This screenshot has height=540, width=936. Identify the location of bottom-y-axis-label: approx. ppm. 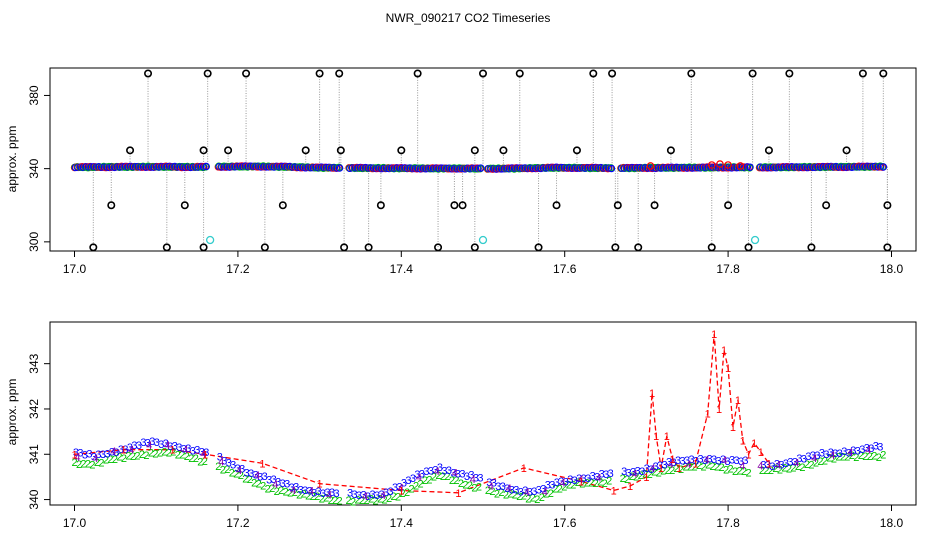
(12, 412).